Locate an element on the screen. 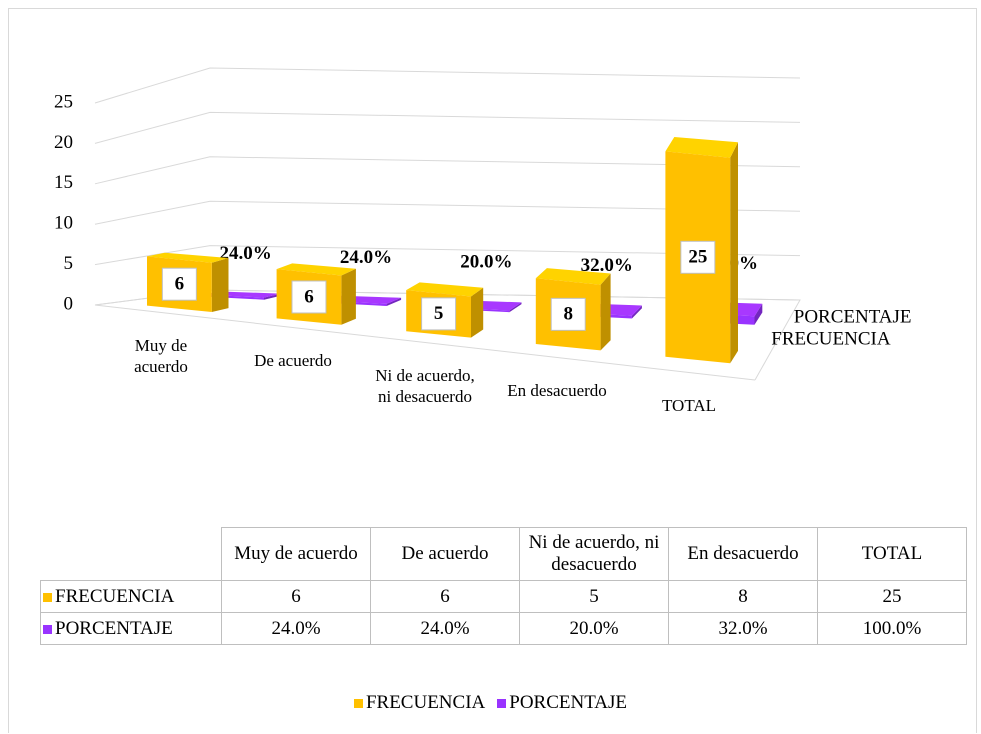 Image resolution: width=981 pixels, height=734 pixels. y-tick-label: 5 is located at coordinates (69, 263).